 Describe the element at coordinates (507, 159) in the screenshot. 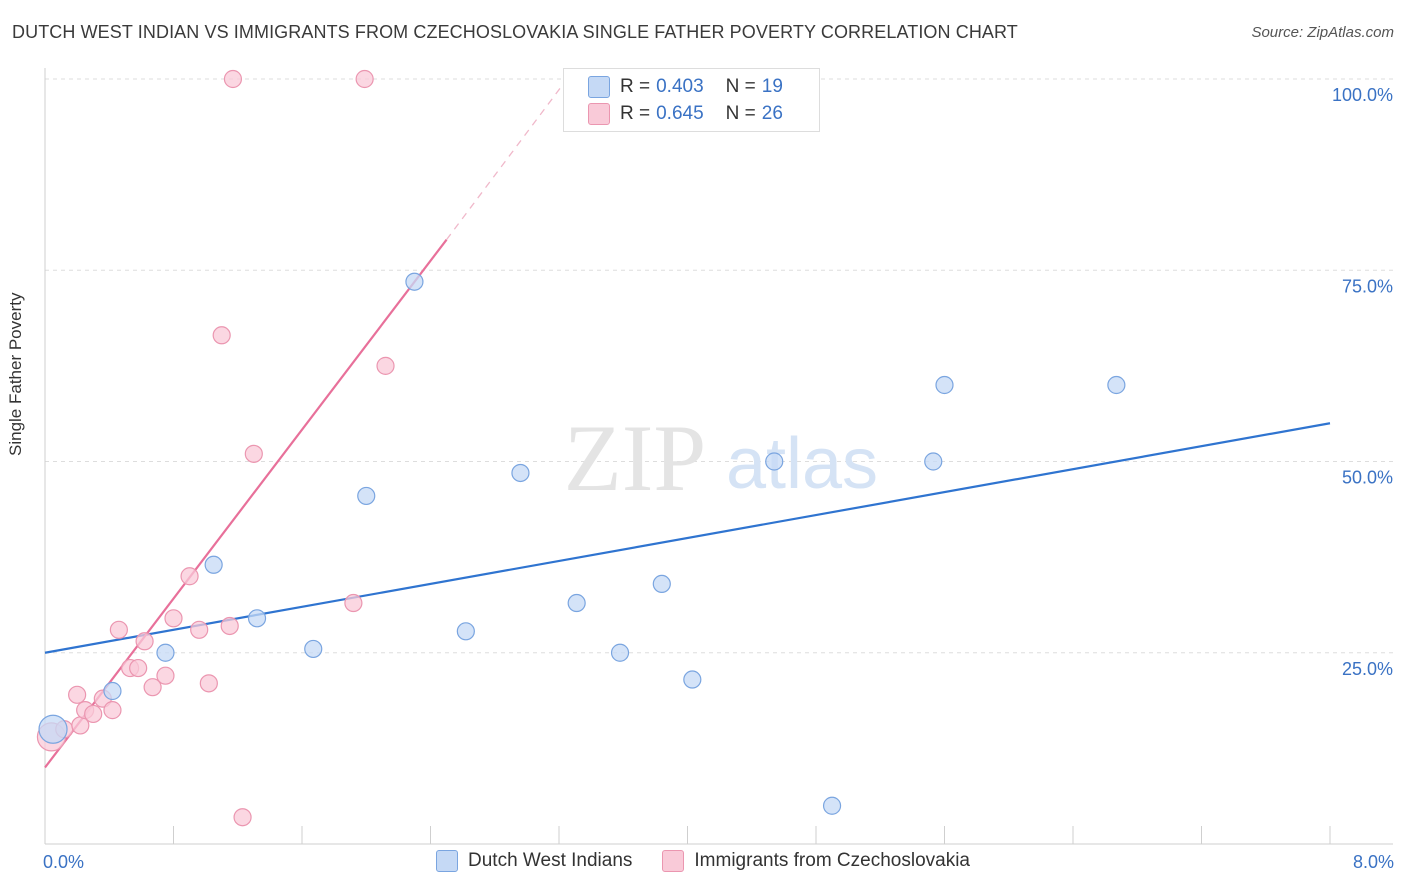

I see `trend-line-extension` at that location.